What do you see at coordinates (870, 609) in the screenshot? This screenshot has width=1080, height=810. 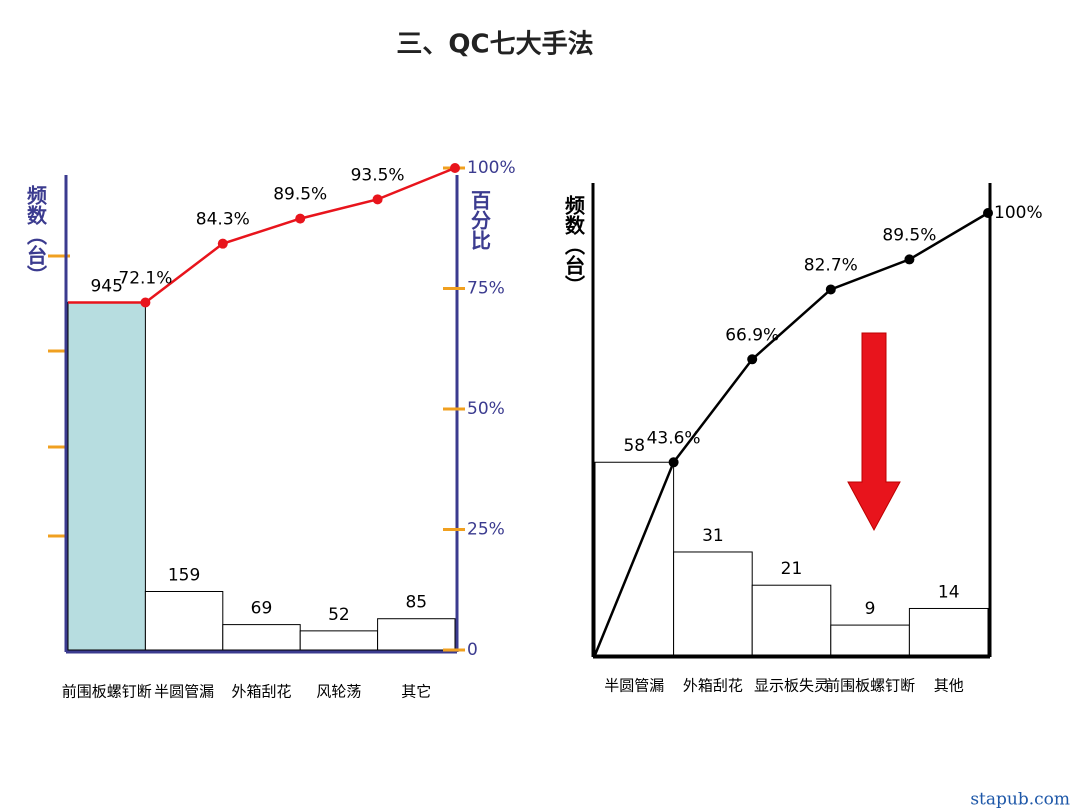 I see `bar-value-label: 9` at bounding box center [870, 609].